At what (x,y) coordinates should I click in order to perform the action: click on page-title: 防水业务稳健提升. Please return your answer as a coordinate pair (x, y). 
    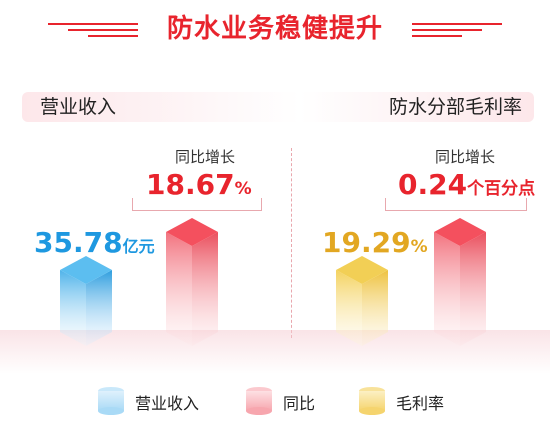
    Looking at the image, I should click on (274, 29).